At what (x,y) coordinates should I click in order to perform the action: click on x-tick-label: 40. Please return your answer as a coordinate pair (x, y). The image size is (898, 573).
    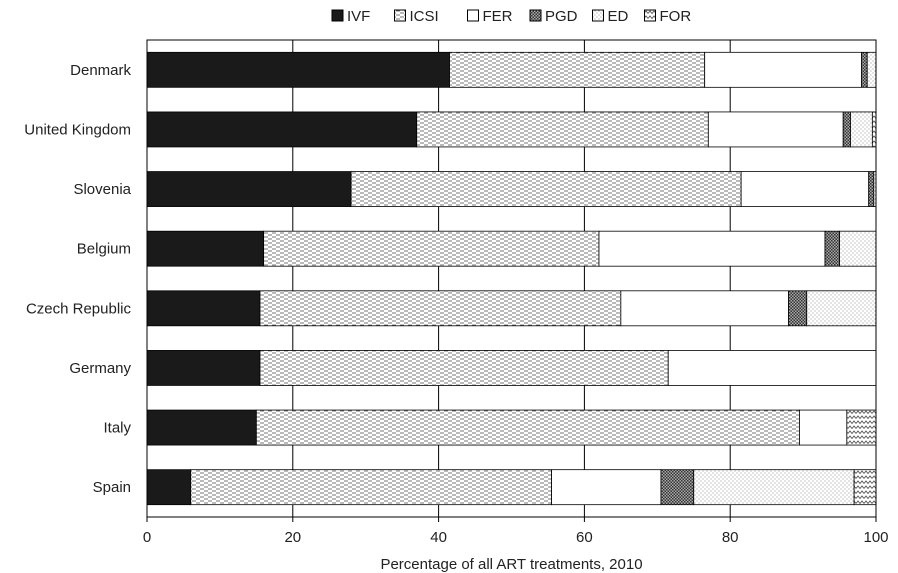
    Looking at the image, I should click on (438, 537).